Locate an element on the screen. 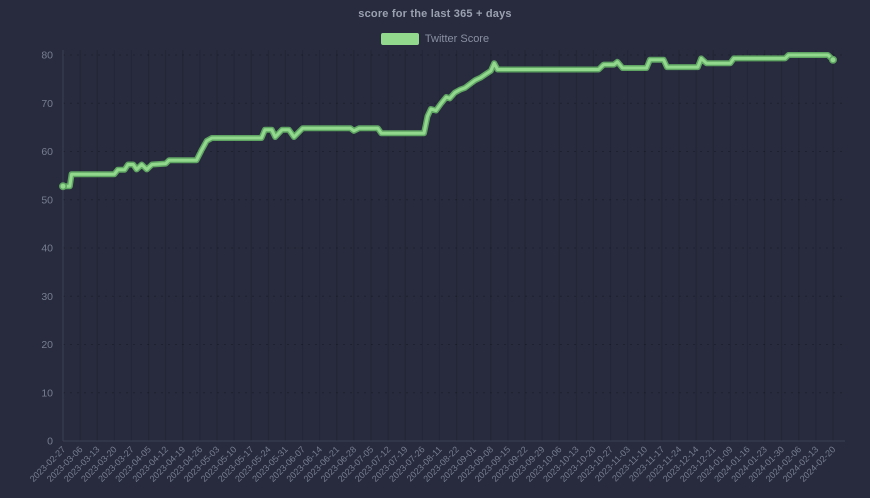 This screenshot has height=498, width=870. y-axis-label: 80 is located at coordinates (47, 56).